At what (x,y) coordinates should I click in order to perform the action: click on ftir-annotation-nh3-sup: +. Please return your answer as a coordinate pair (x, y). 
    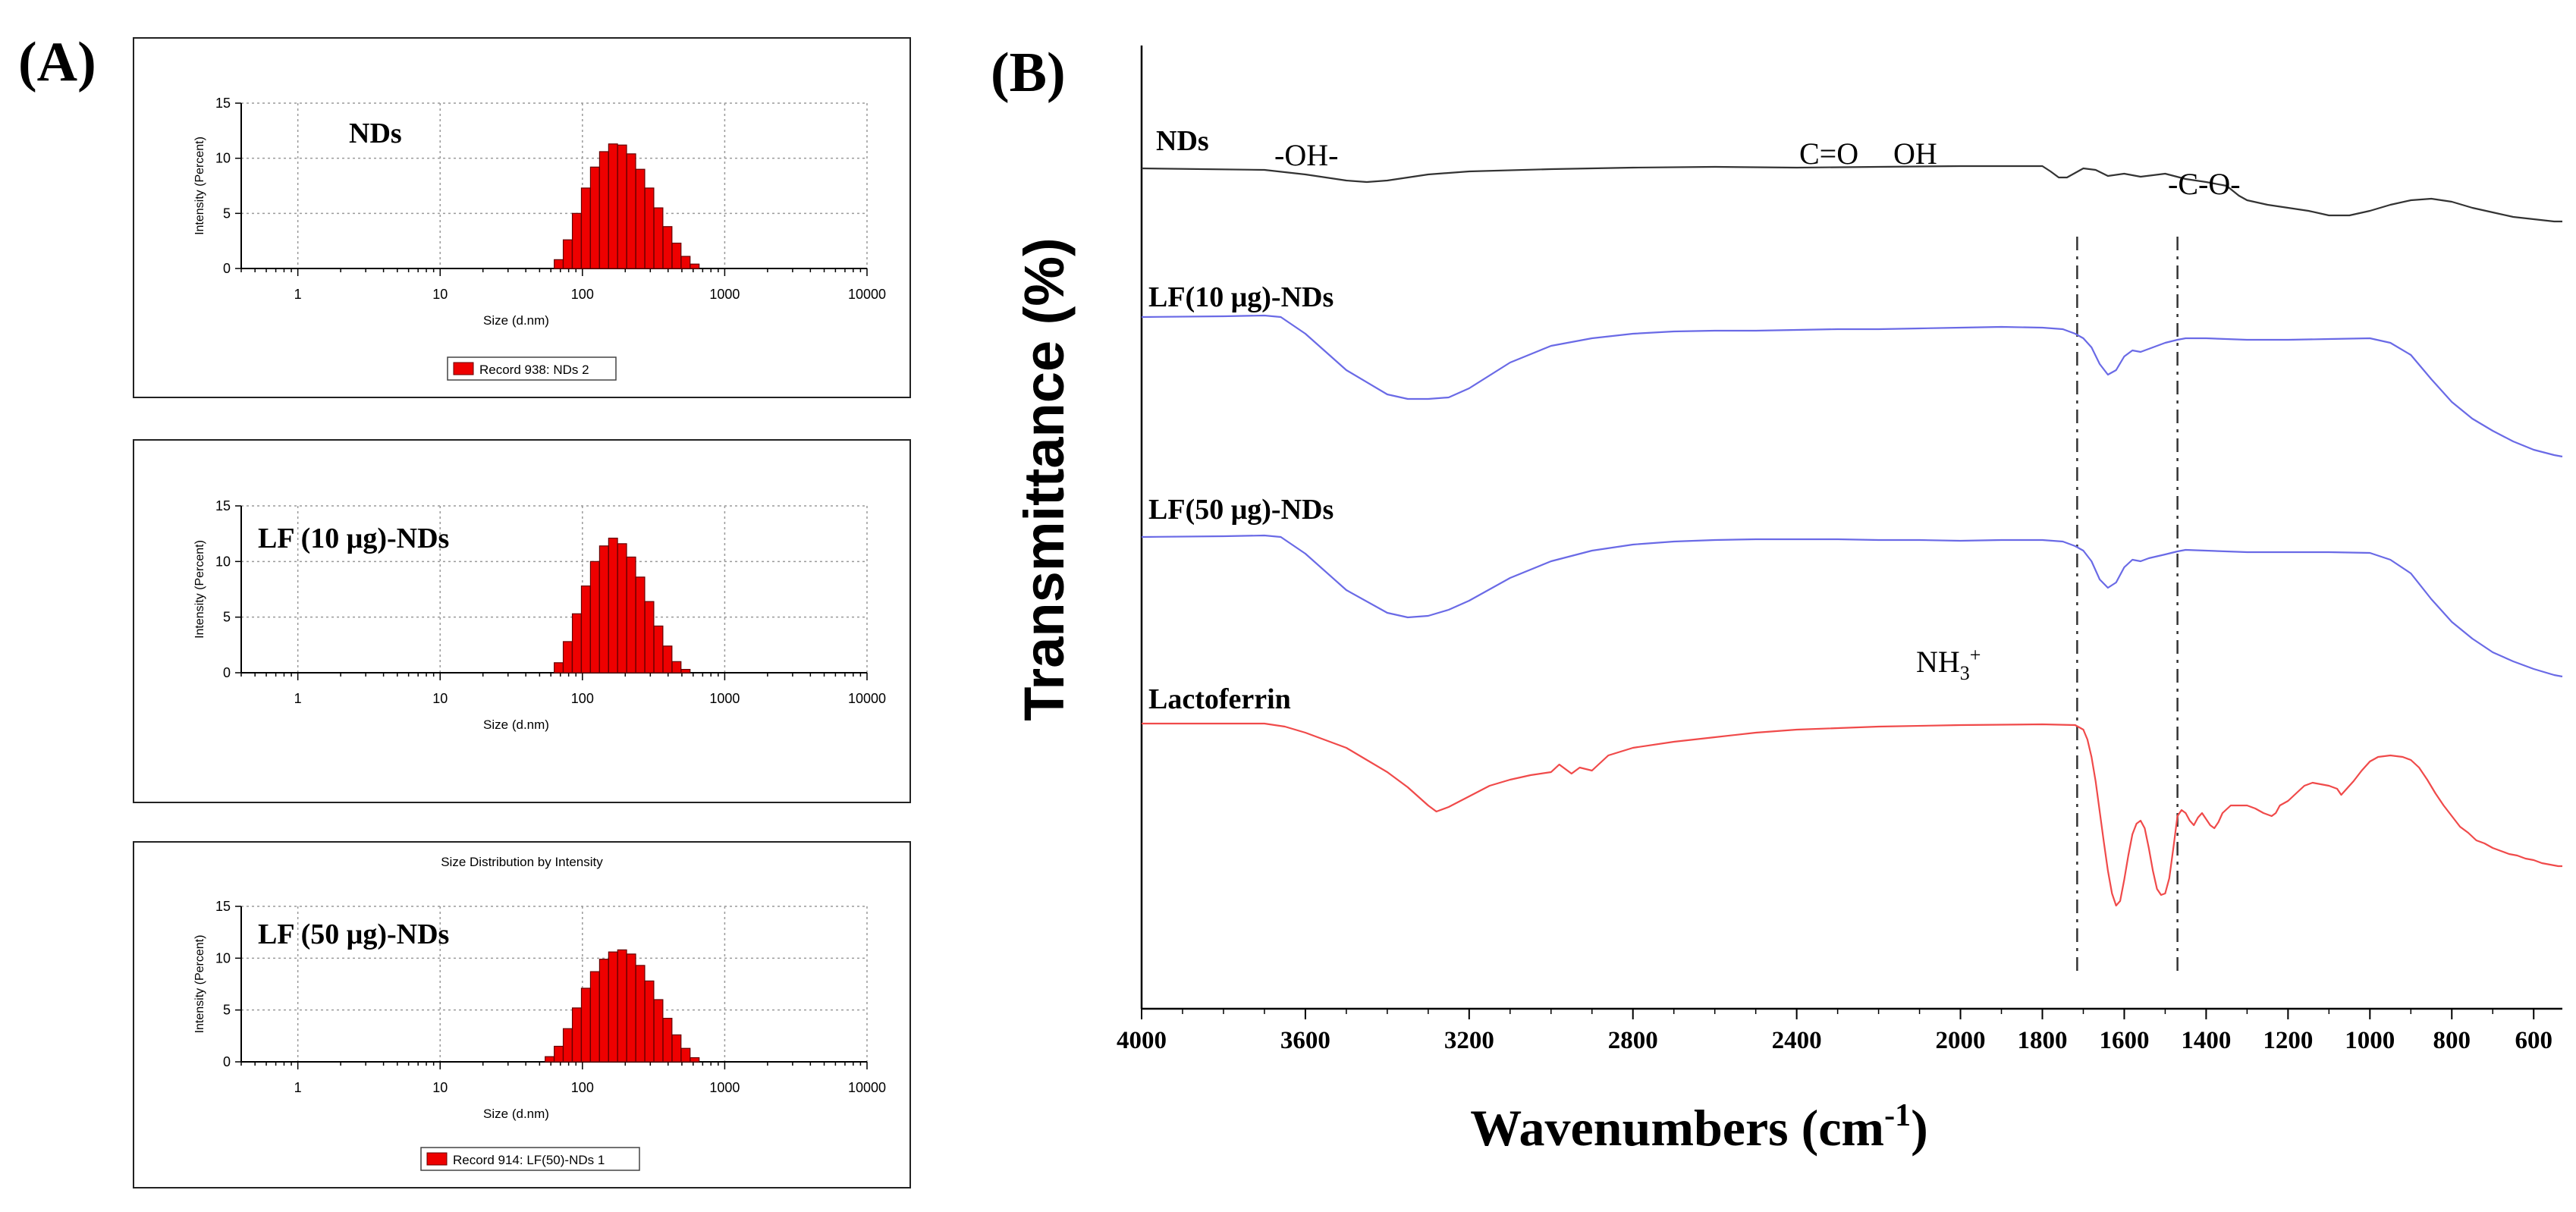
    Looking at the image, I should click on (1975, 655).